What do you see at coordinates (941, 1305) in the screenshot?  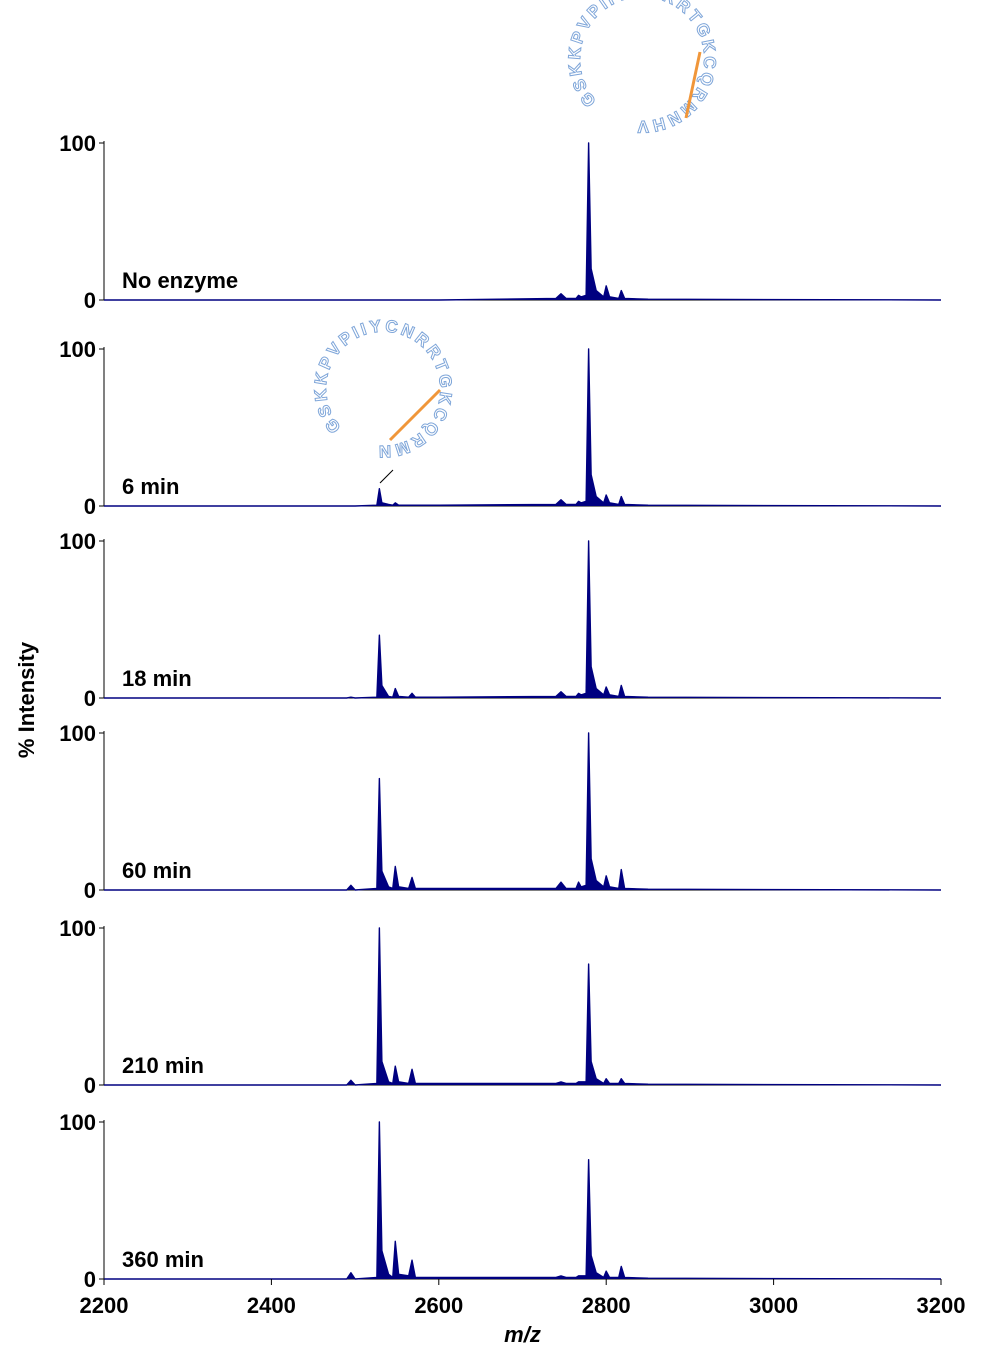 I see `x-tick-label: 3200` at bounding box center [941, 1305].